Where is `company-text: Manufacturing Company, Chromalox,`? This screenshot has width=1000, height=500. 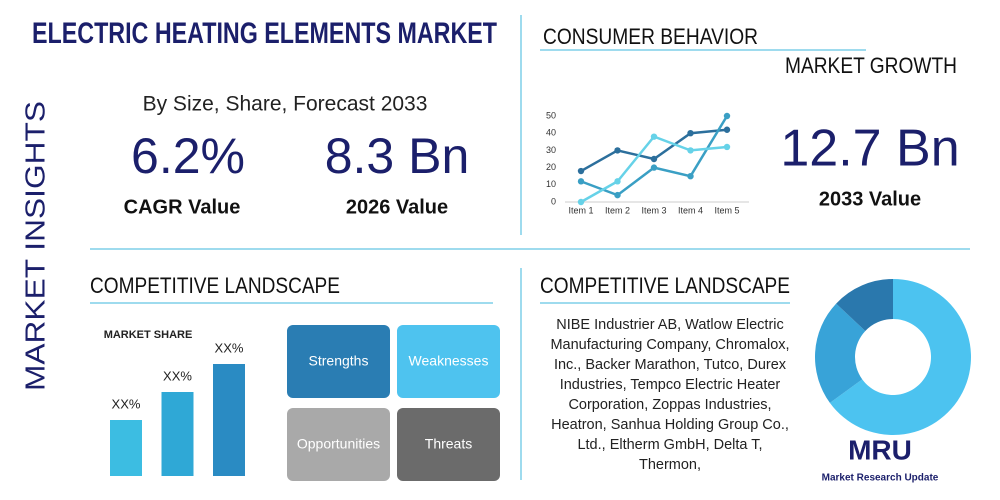 company-text: Manufacturing Company, Chromalox, is located at coordinates (669, 345).